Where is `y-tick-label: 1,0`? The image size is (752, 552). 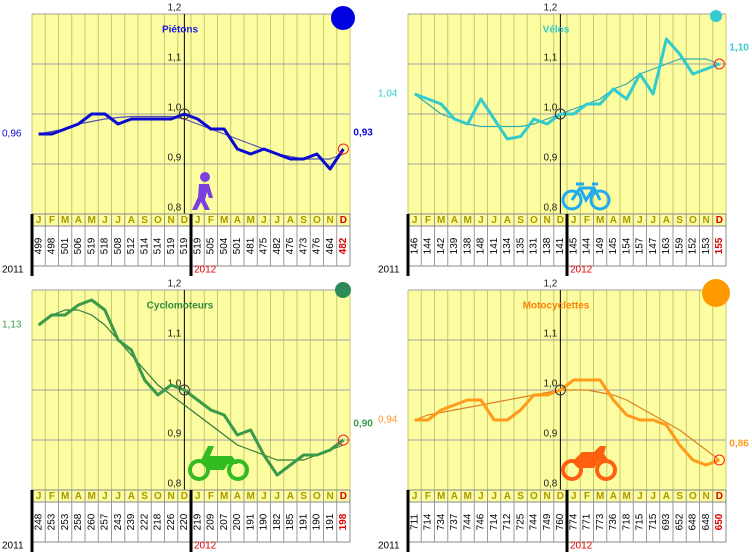
y-tick-label: 1,0 is located at coordinates (550, 108).